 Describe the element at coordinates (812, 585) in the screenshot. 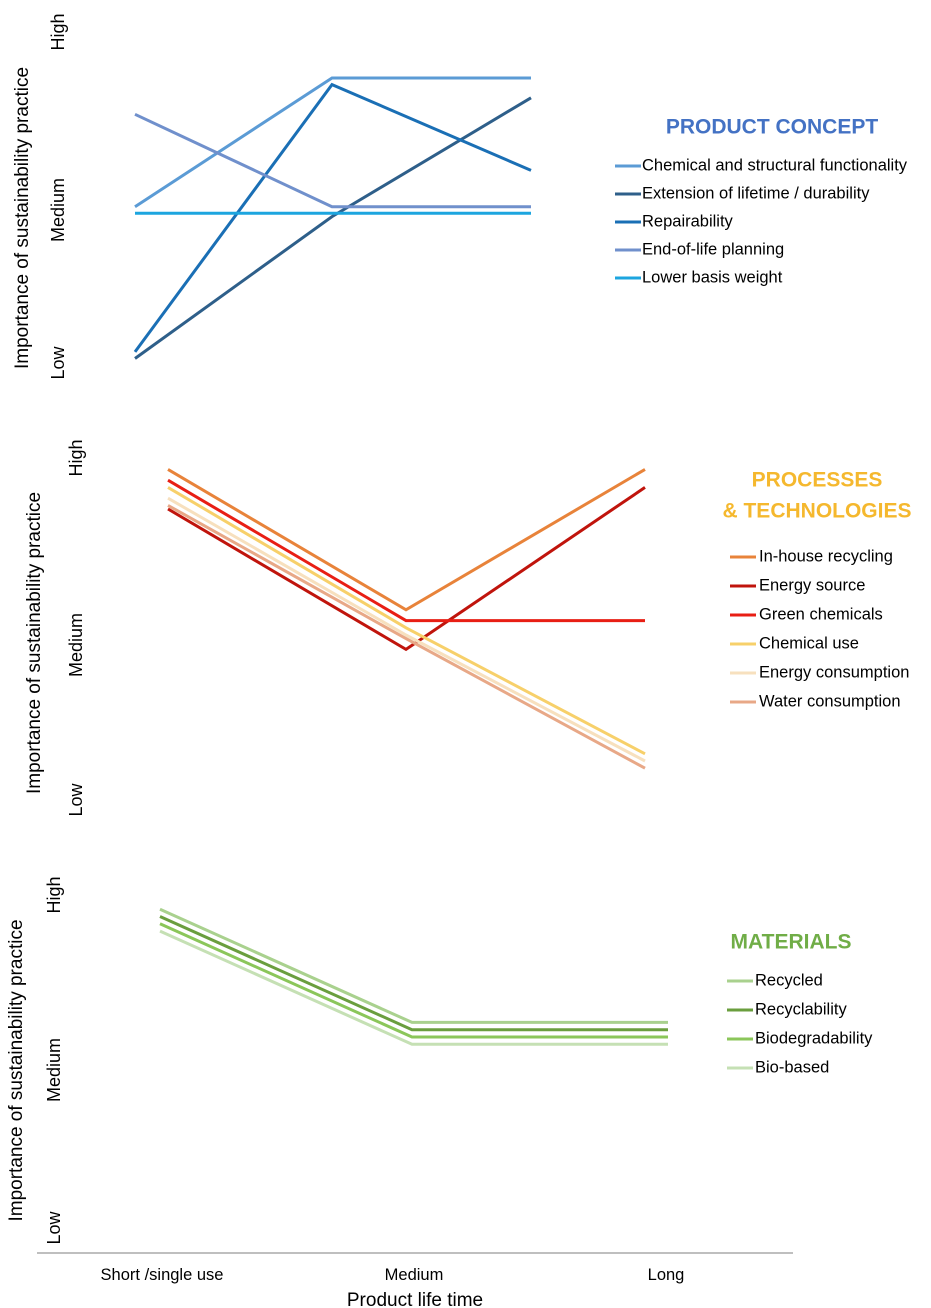

I see `legend-entry: Energy source` at that location.